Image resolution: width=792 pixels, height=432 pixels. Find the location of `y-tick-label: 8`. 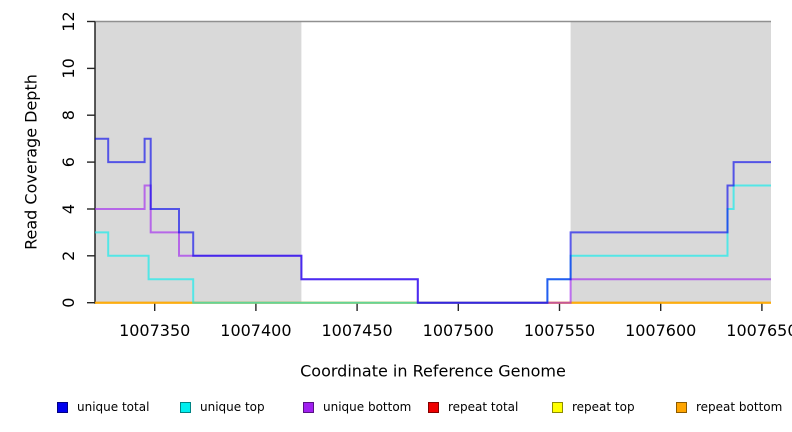

y-tick-label: 8 is located at coordinates (68, 115).